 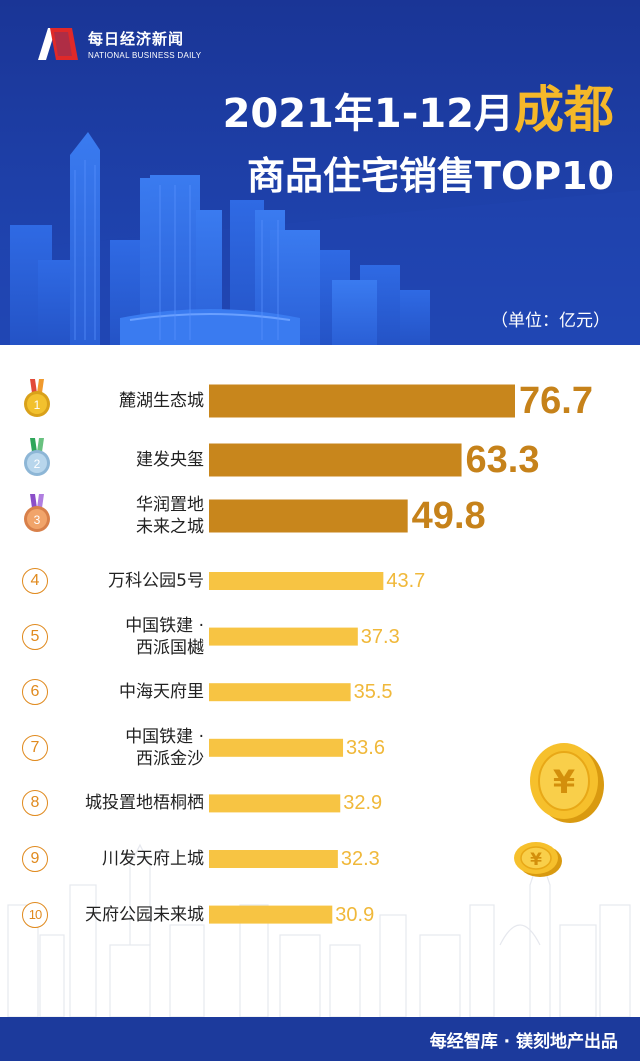 What do you see at coordinates (355, 914) in the screenshot?
I see `value-label-rank-10: 30.9` at bounding box center [355, 914].